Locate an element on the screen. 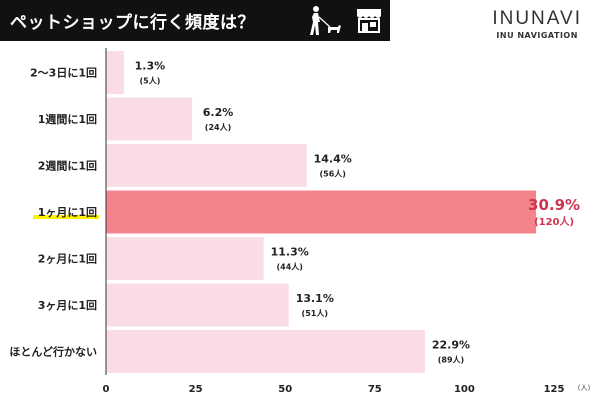  category-label: 1週間に1回 is located at coordinates (67, 119).